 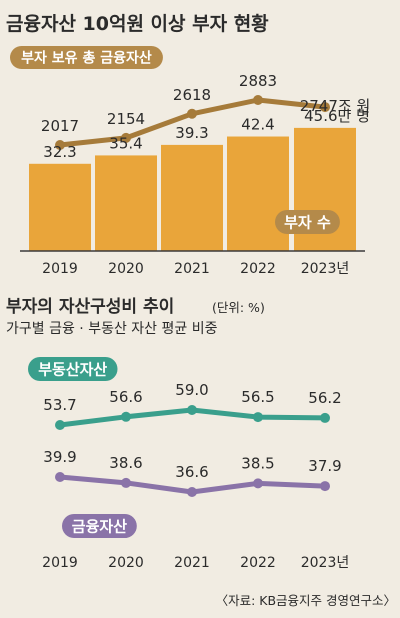 I want to click on bar-value-label-1: 35.4, so click(x=125, y=143).